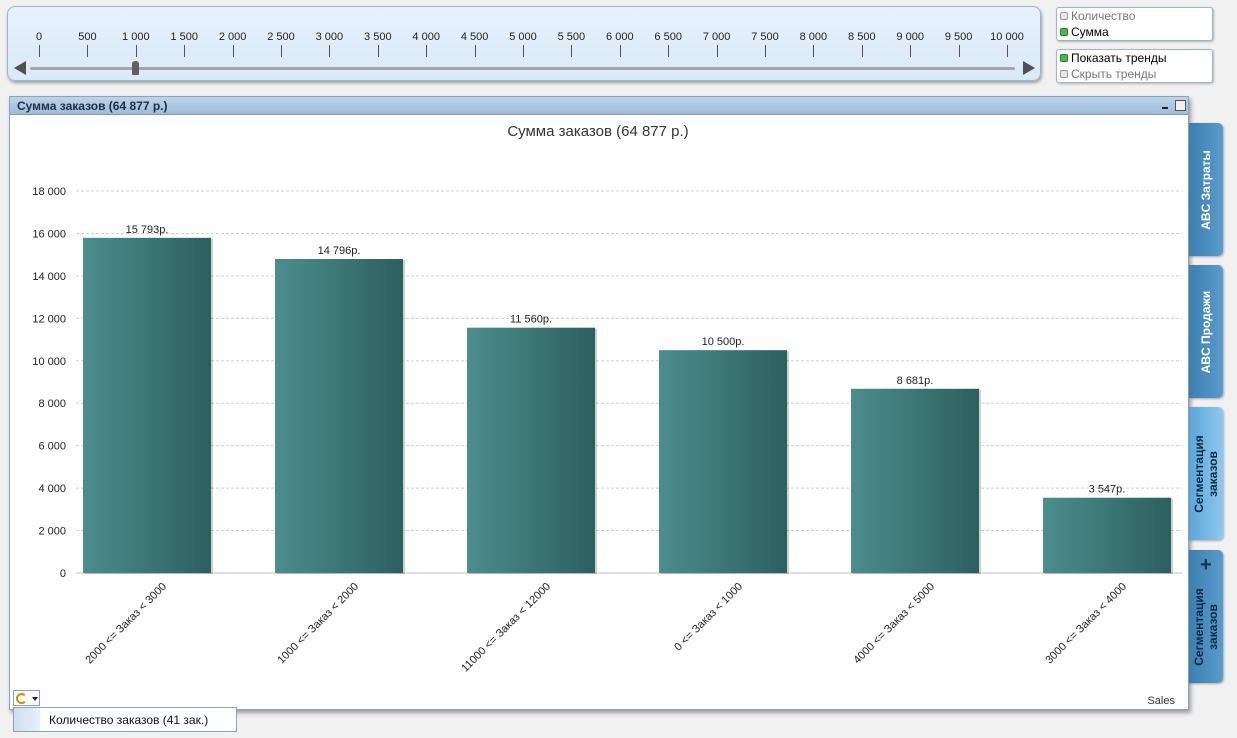  I want to click on measure-item-quantity: Количество, so click(1134, 16).